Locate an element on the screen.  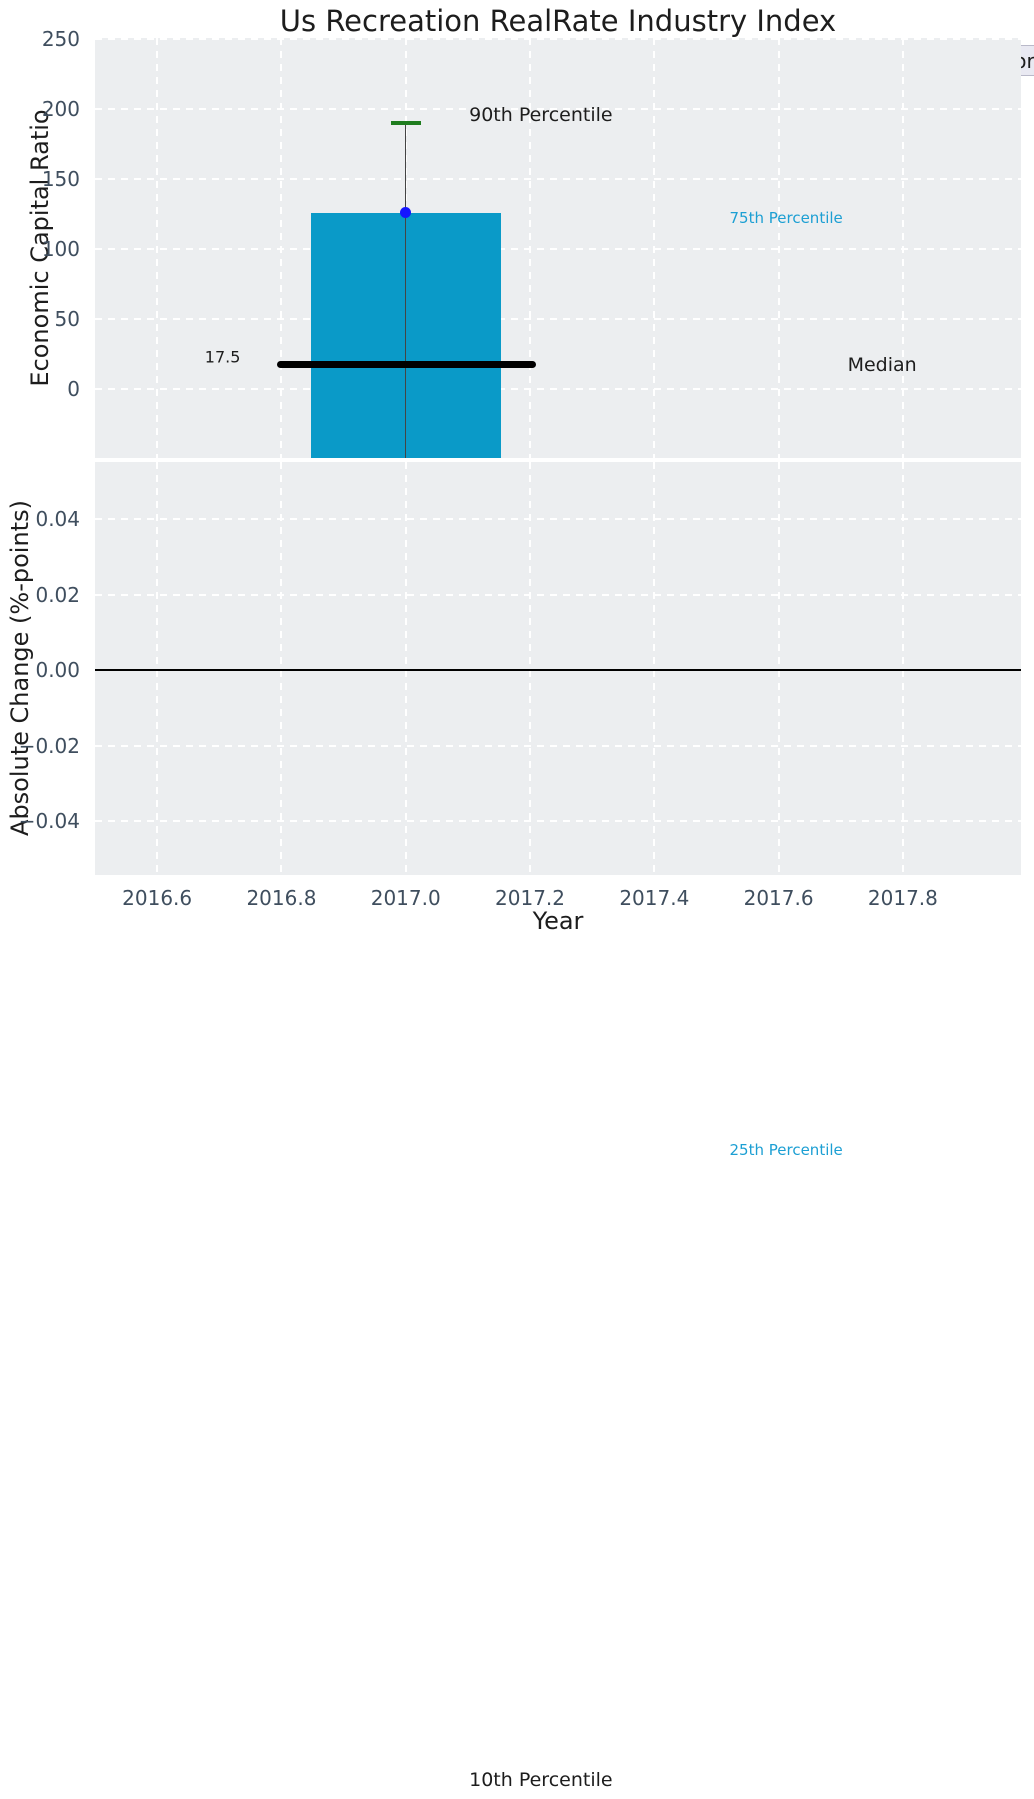
annotation-median: Median is located at coordinates (882, 365).